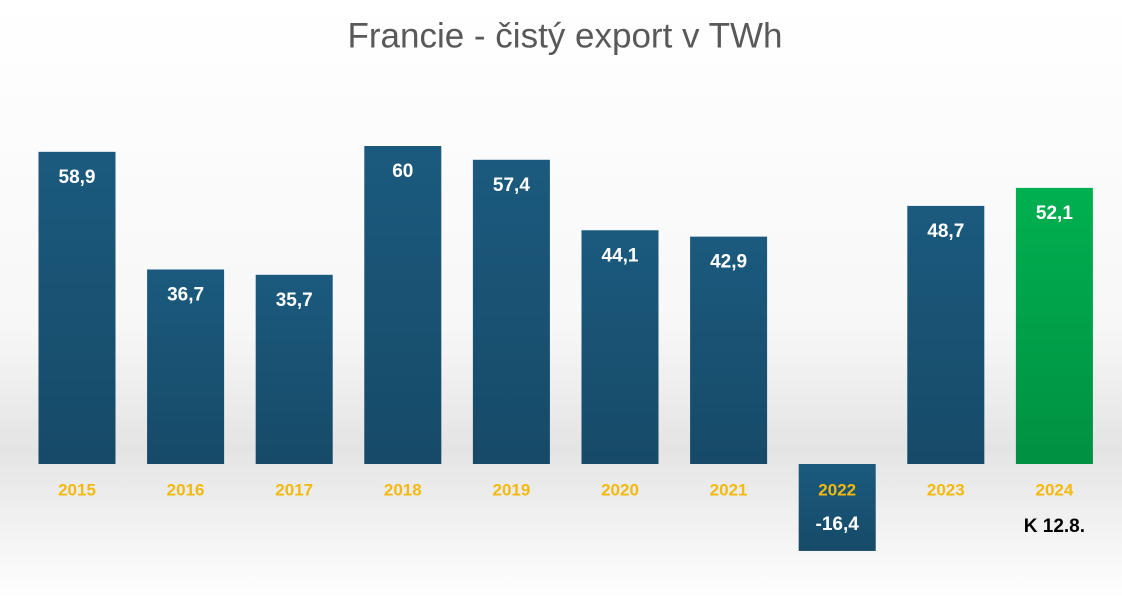  I want to click on value-label: 57,4, so click(511, 185).